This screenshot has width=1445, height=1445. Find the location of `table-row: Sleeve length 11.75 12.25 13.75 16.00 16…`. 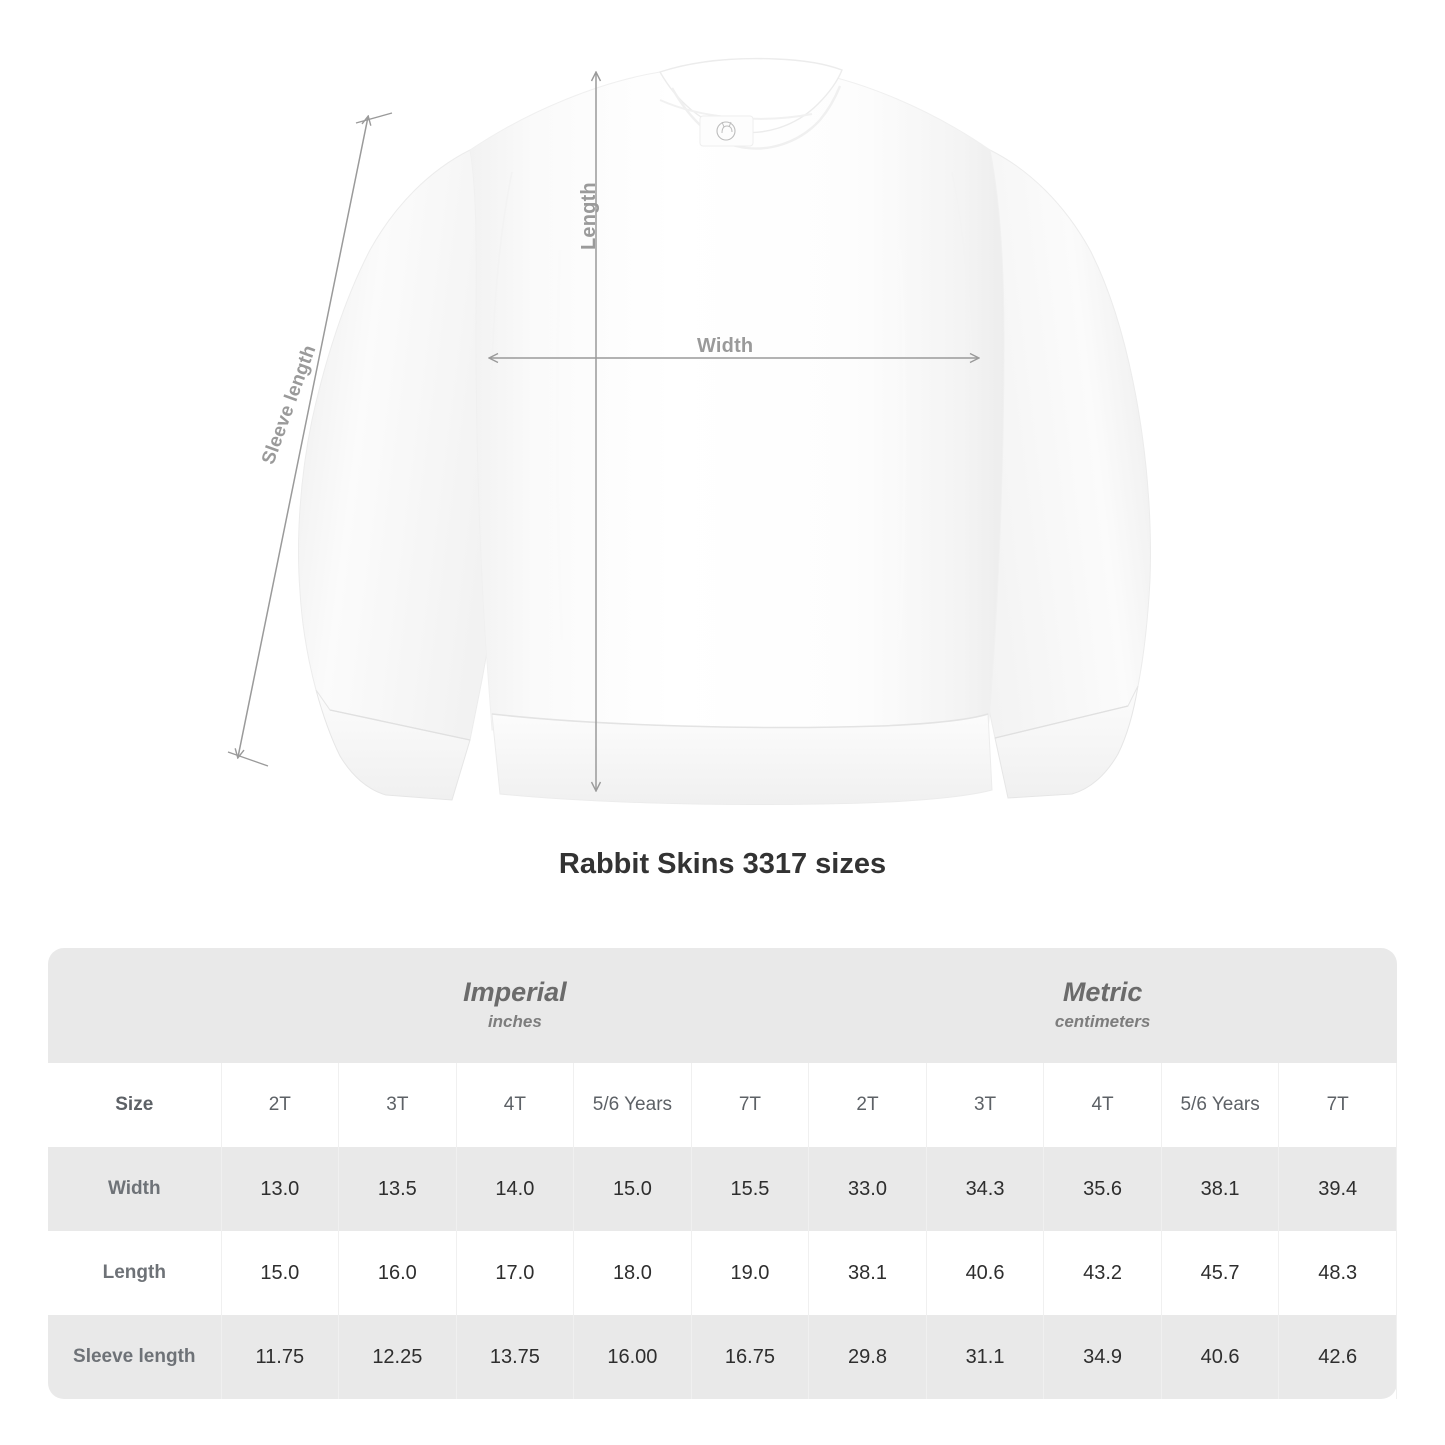

table-row: Sleeve length 11.75 12.25 13.75 16.00 16… is located at coordinates (722, 1357).